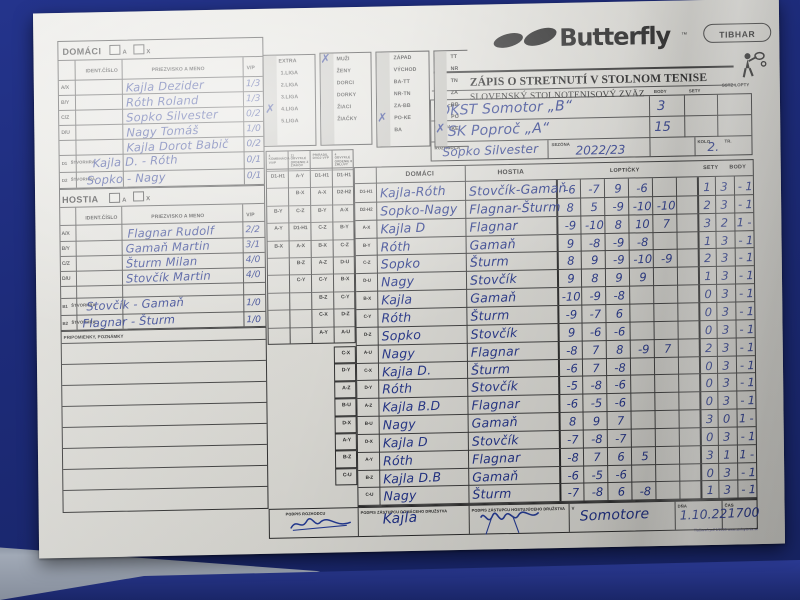 Image resolution: width=800 pixels, height=600 pixels. What do you see at coordinates (115, 49) in the screenshot?
I see `home-roster-checkbox-a` at bounding box center [115, 49].